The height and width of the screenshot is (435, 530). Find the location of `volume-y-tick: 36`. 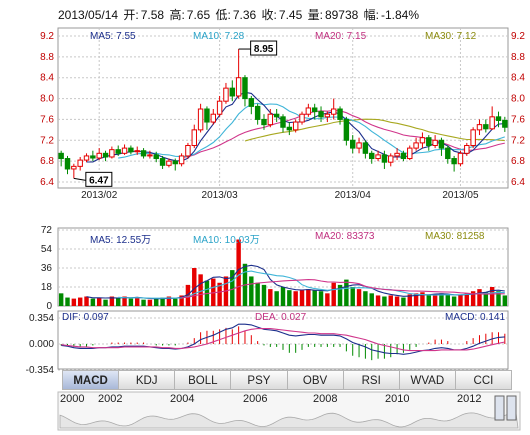

volume-y-tick: 36 is located at coordinates (47, 268).